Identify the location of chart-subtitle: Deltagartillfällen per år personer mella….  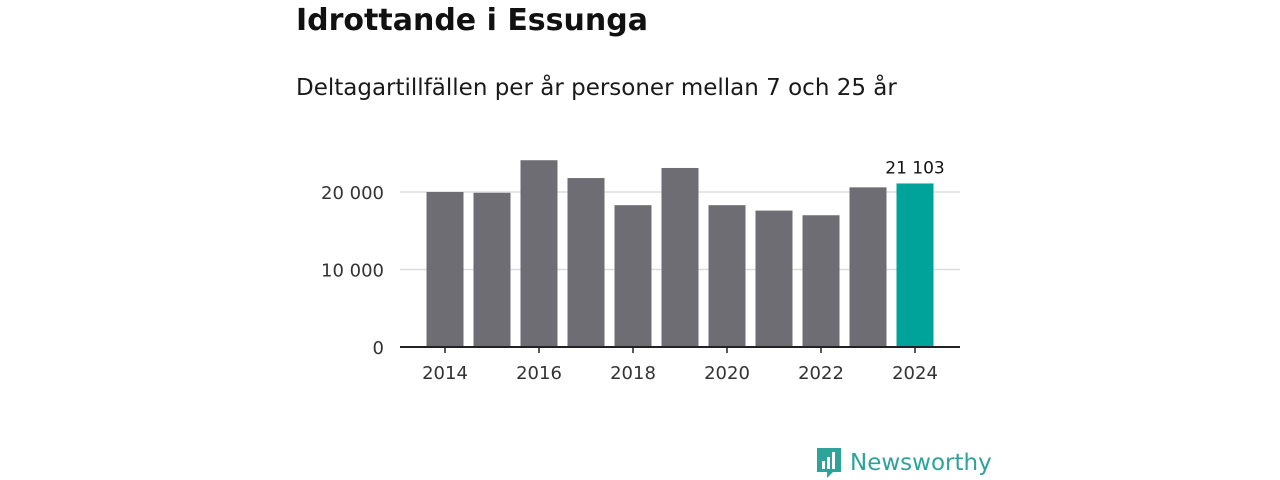
(596, 88).